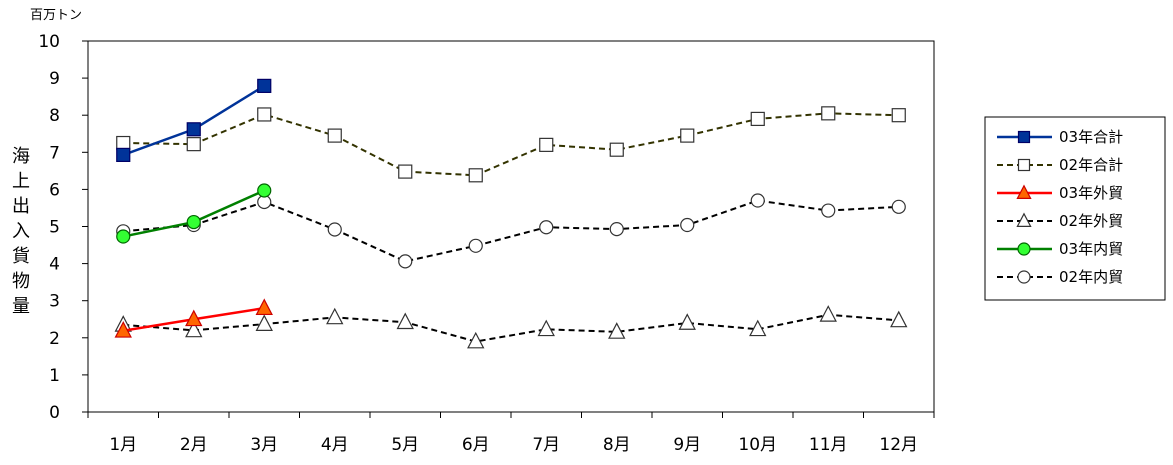 The width and height of the screenshot is (1173, 465). Describe the element at coordinates (194, 445) in the screenshot. I see `x-tick-label: 2月` at that location.